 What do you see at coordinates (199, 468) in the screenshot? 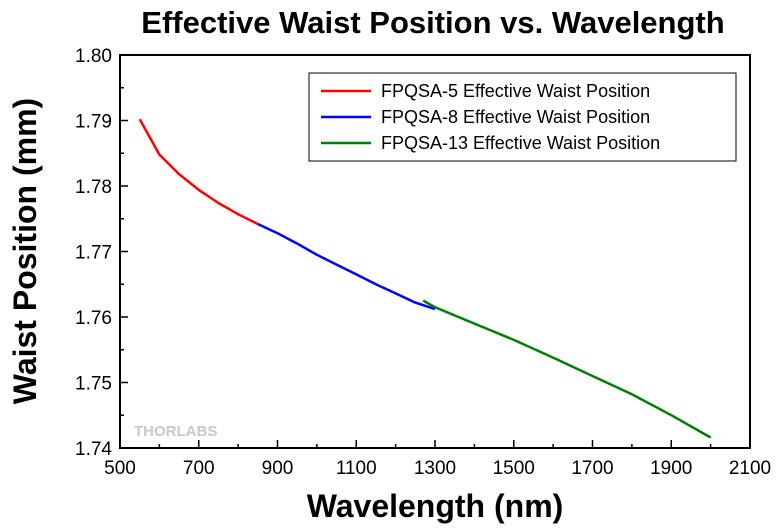
I see `x-tick-label: 700` at bounding box center [199, 468].